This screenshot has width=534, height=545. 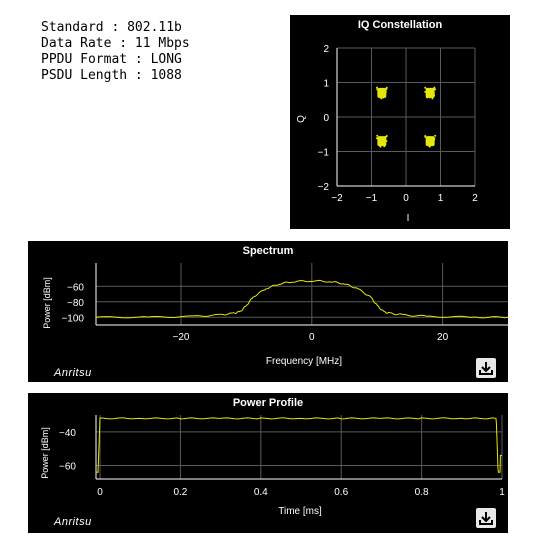 What do you see at coordinates (299, 445) in the screenshot?
I see `power-profile-trace` at bounding box center [299, 445].